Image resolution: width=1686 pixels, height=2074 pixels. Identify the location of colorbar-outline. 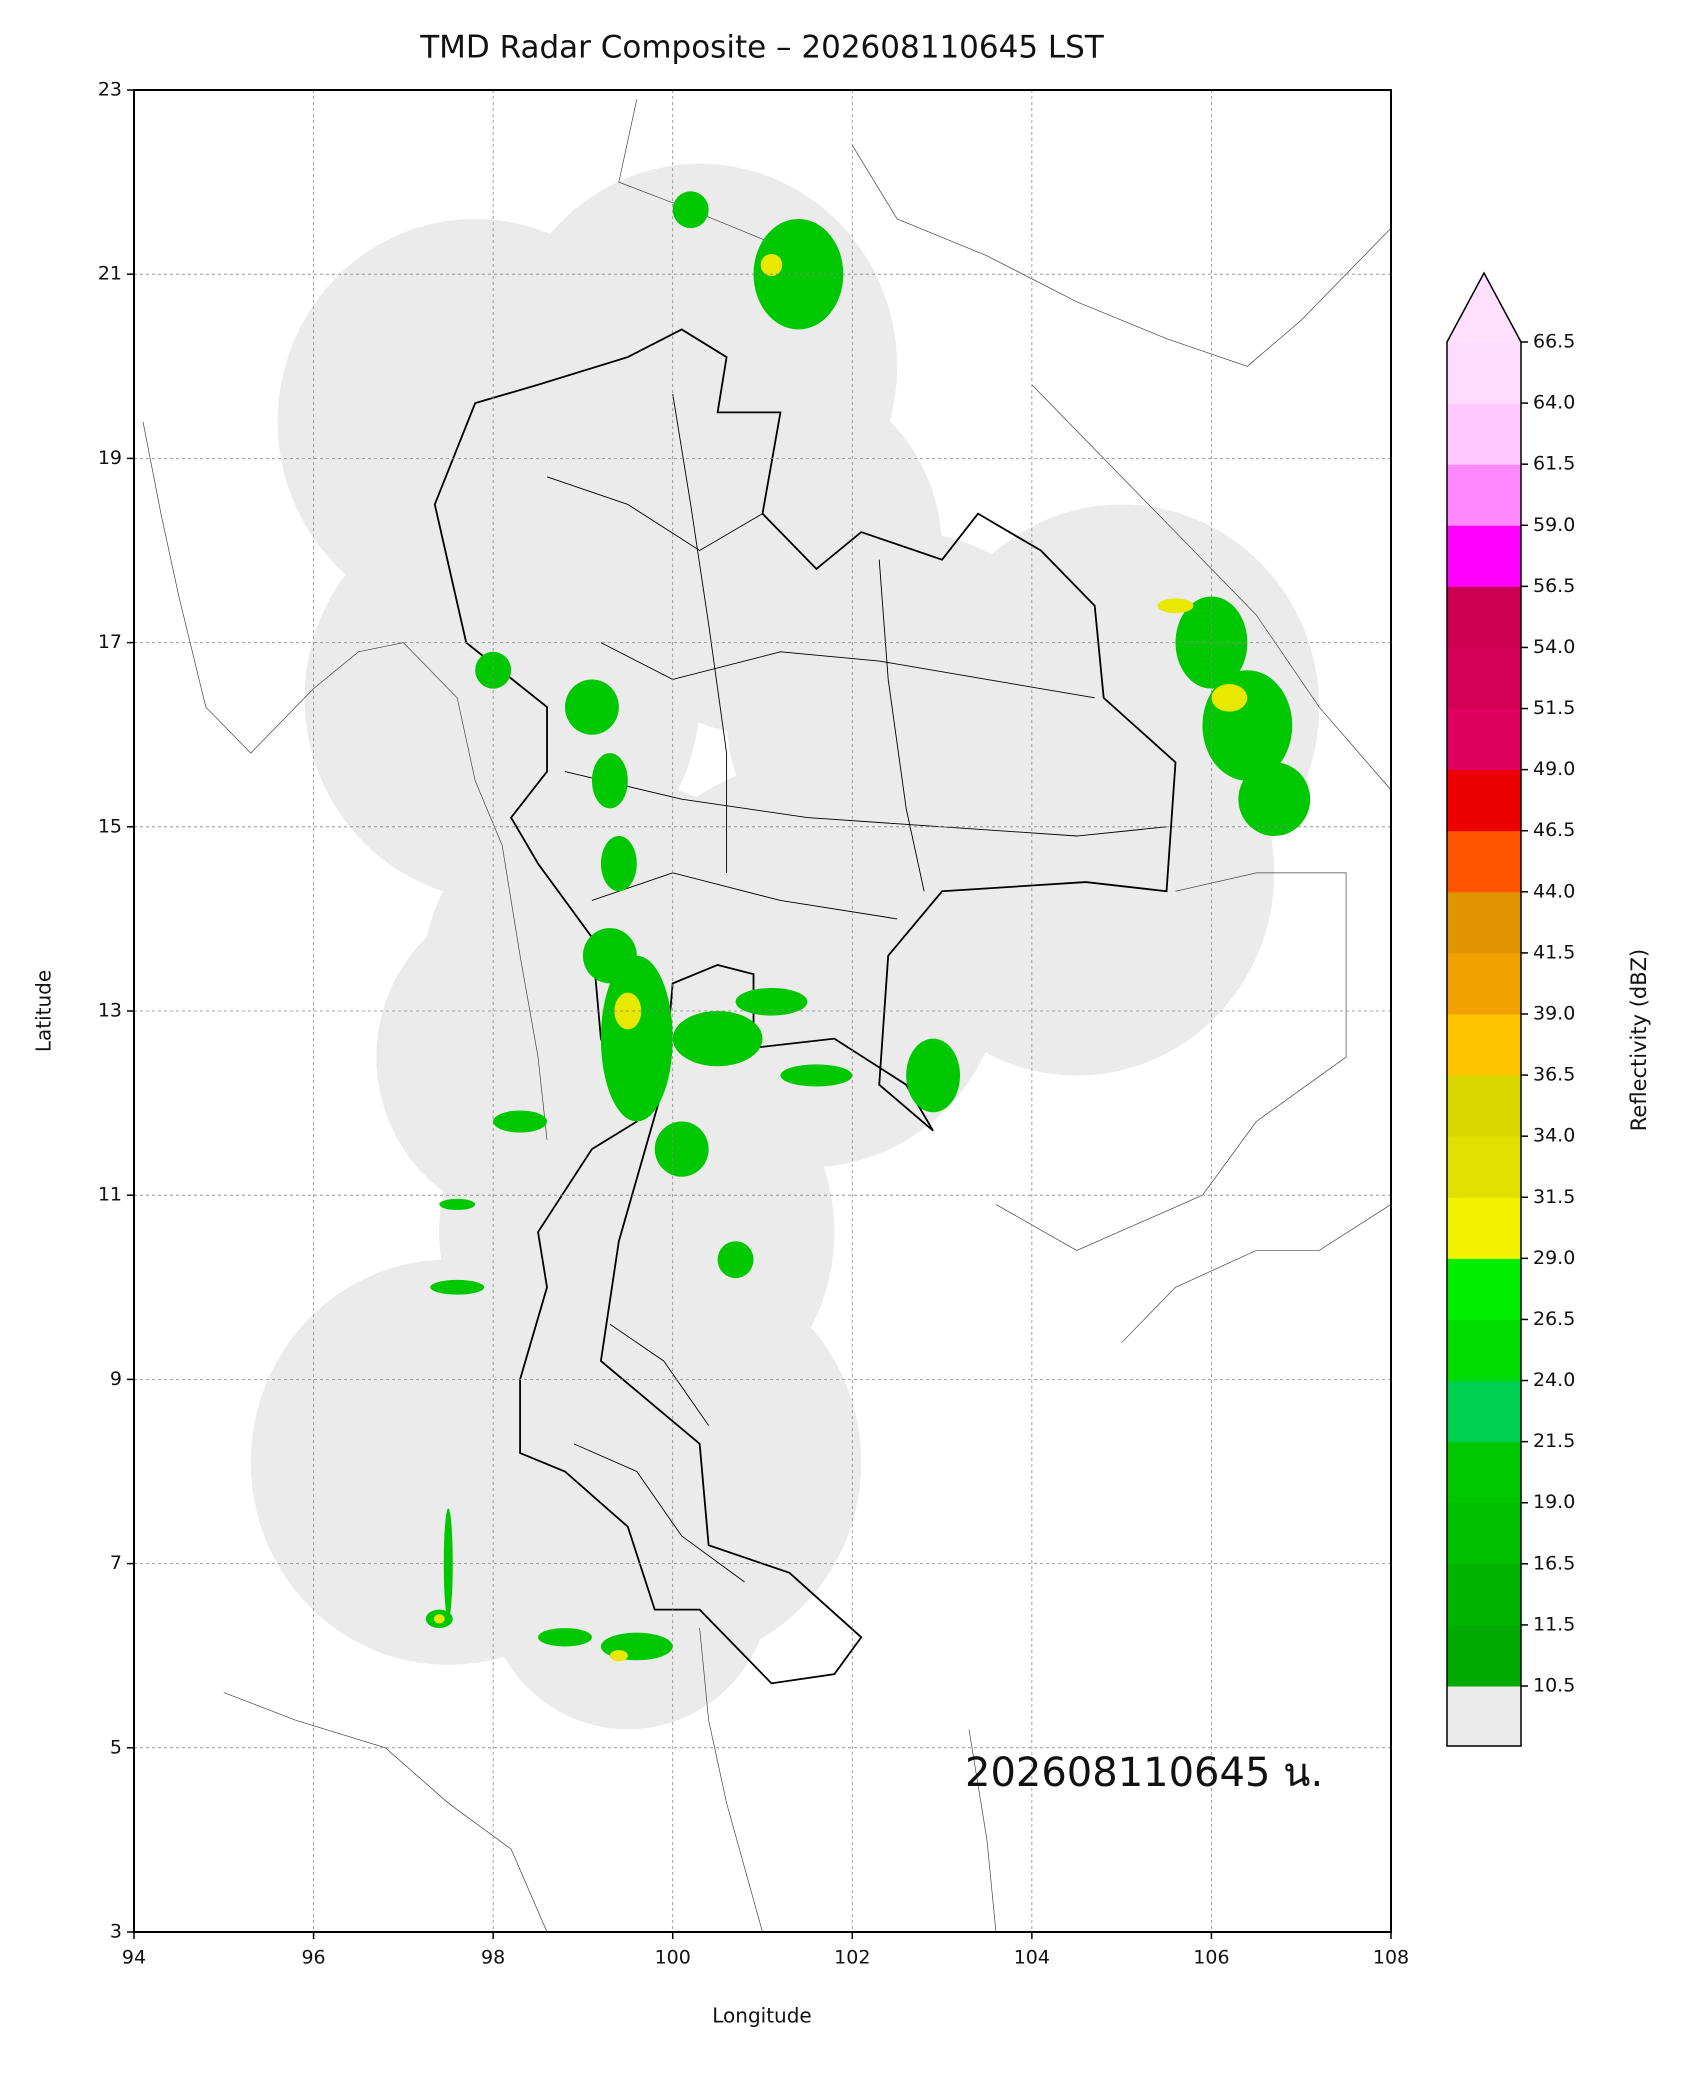
(1484, 1009).